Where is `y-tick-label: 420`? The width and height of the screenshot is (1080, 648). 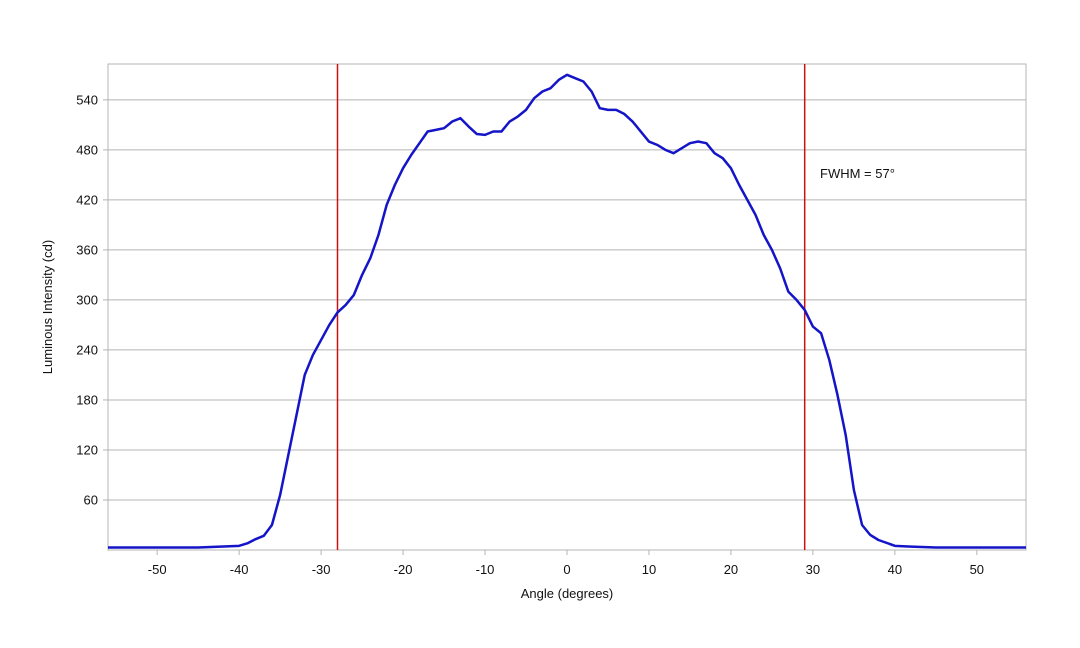
y-tick-label: 420 is located at coordinates (87, 199).